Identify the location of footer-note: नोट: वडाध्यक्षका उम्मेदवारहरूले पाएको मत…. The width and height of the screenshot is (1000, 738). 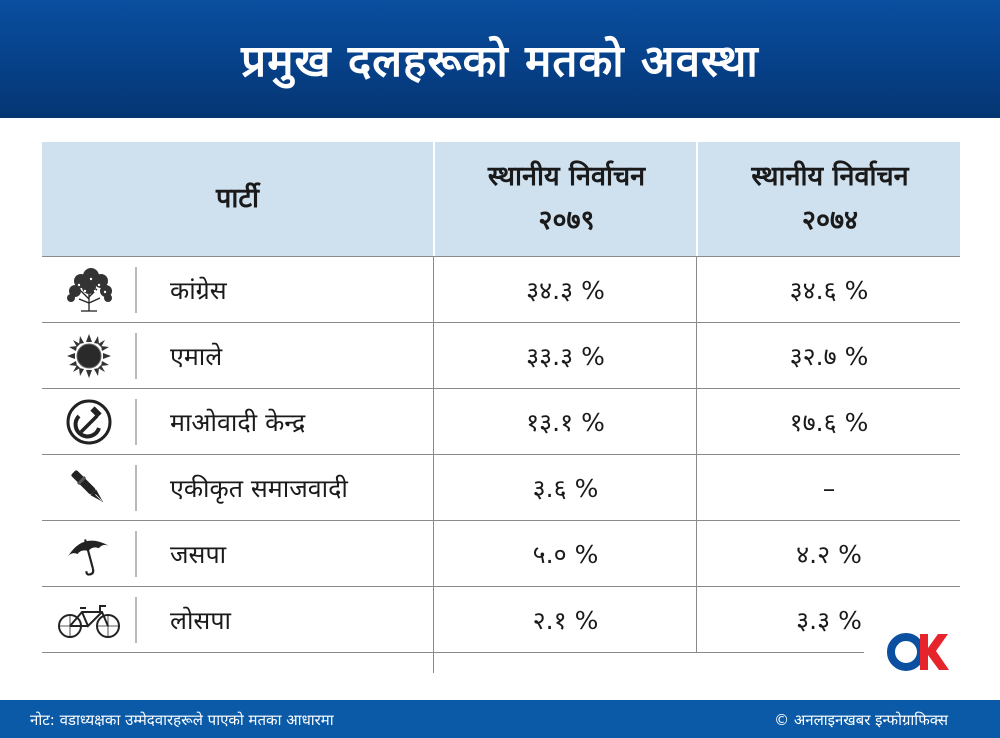
(182, 720).